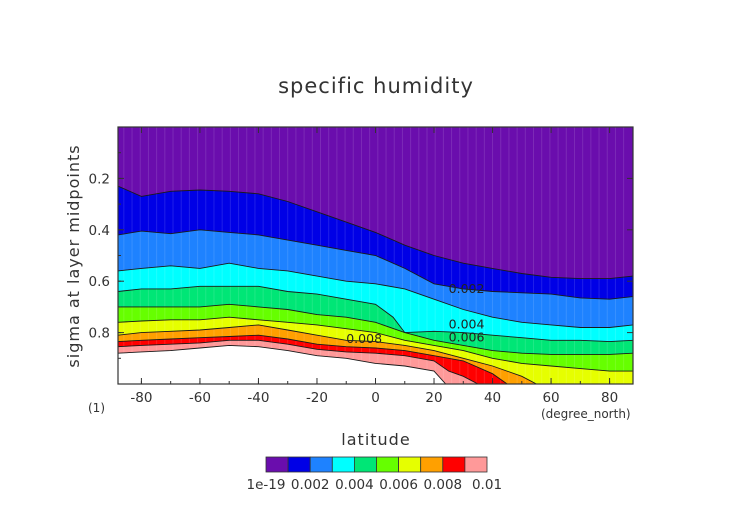 This screenshot has width=752, height=532. Describe the element at coordinates (99, 282) in the screenshot. I see `y-tick-label: 0.6` at that location.